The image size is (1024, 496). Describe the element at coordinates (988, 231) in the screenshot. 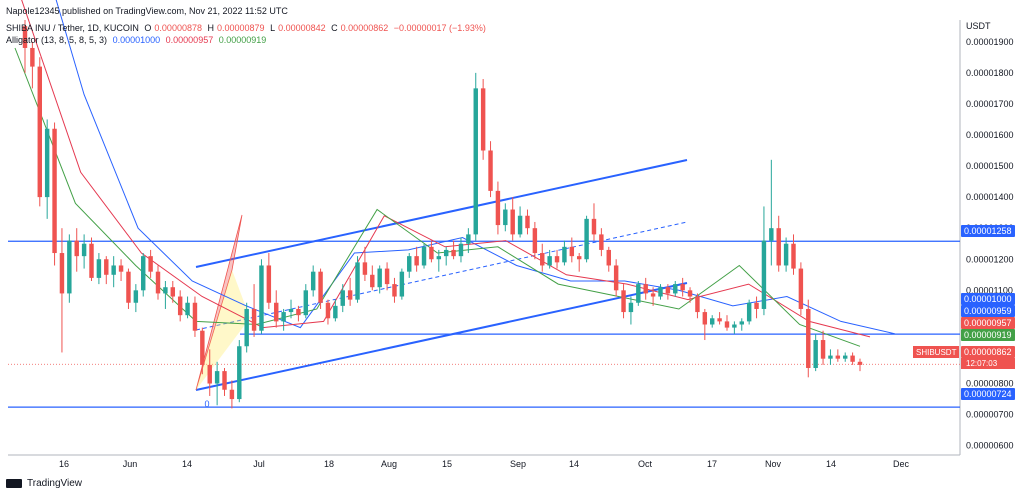

I see `price-badge-label: 0.00001258` at that location.